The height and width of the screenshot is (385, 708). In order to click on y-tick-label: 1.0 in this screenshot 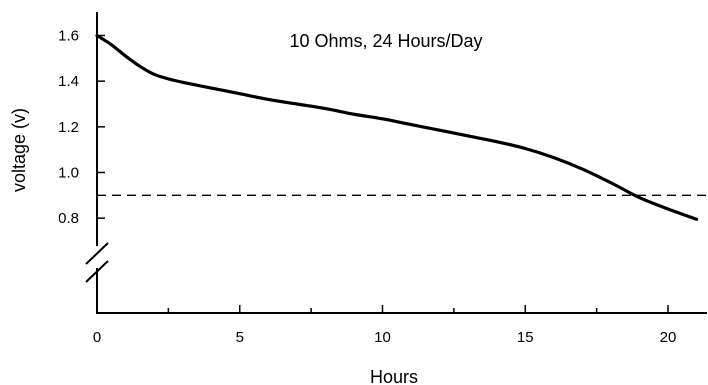, I will do `click(68, 172)`.